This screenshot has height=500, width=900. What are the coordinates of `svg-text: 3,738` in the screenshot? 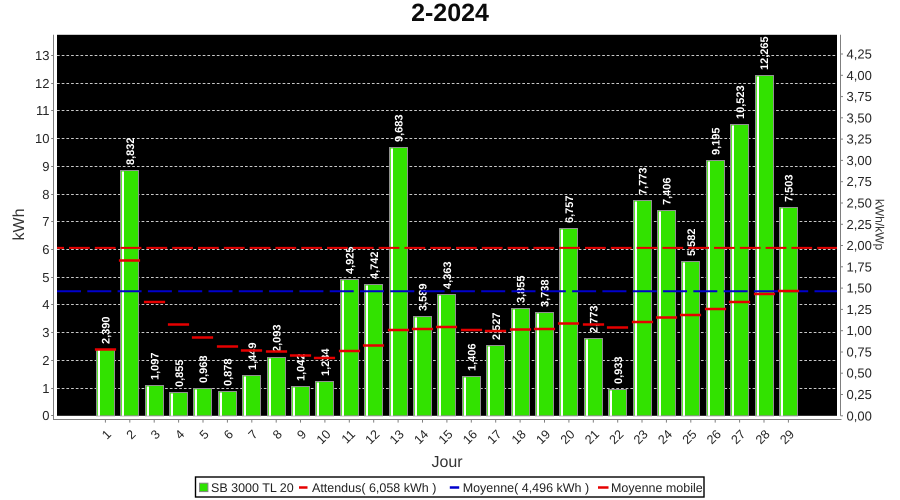 It's located at (546, 293).